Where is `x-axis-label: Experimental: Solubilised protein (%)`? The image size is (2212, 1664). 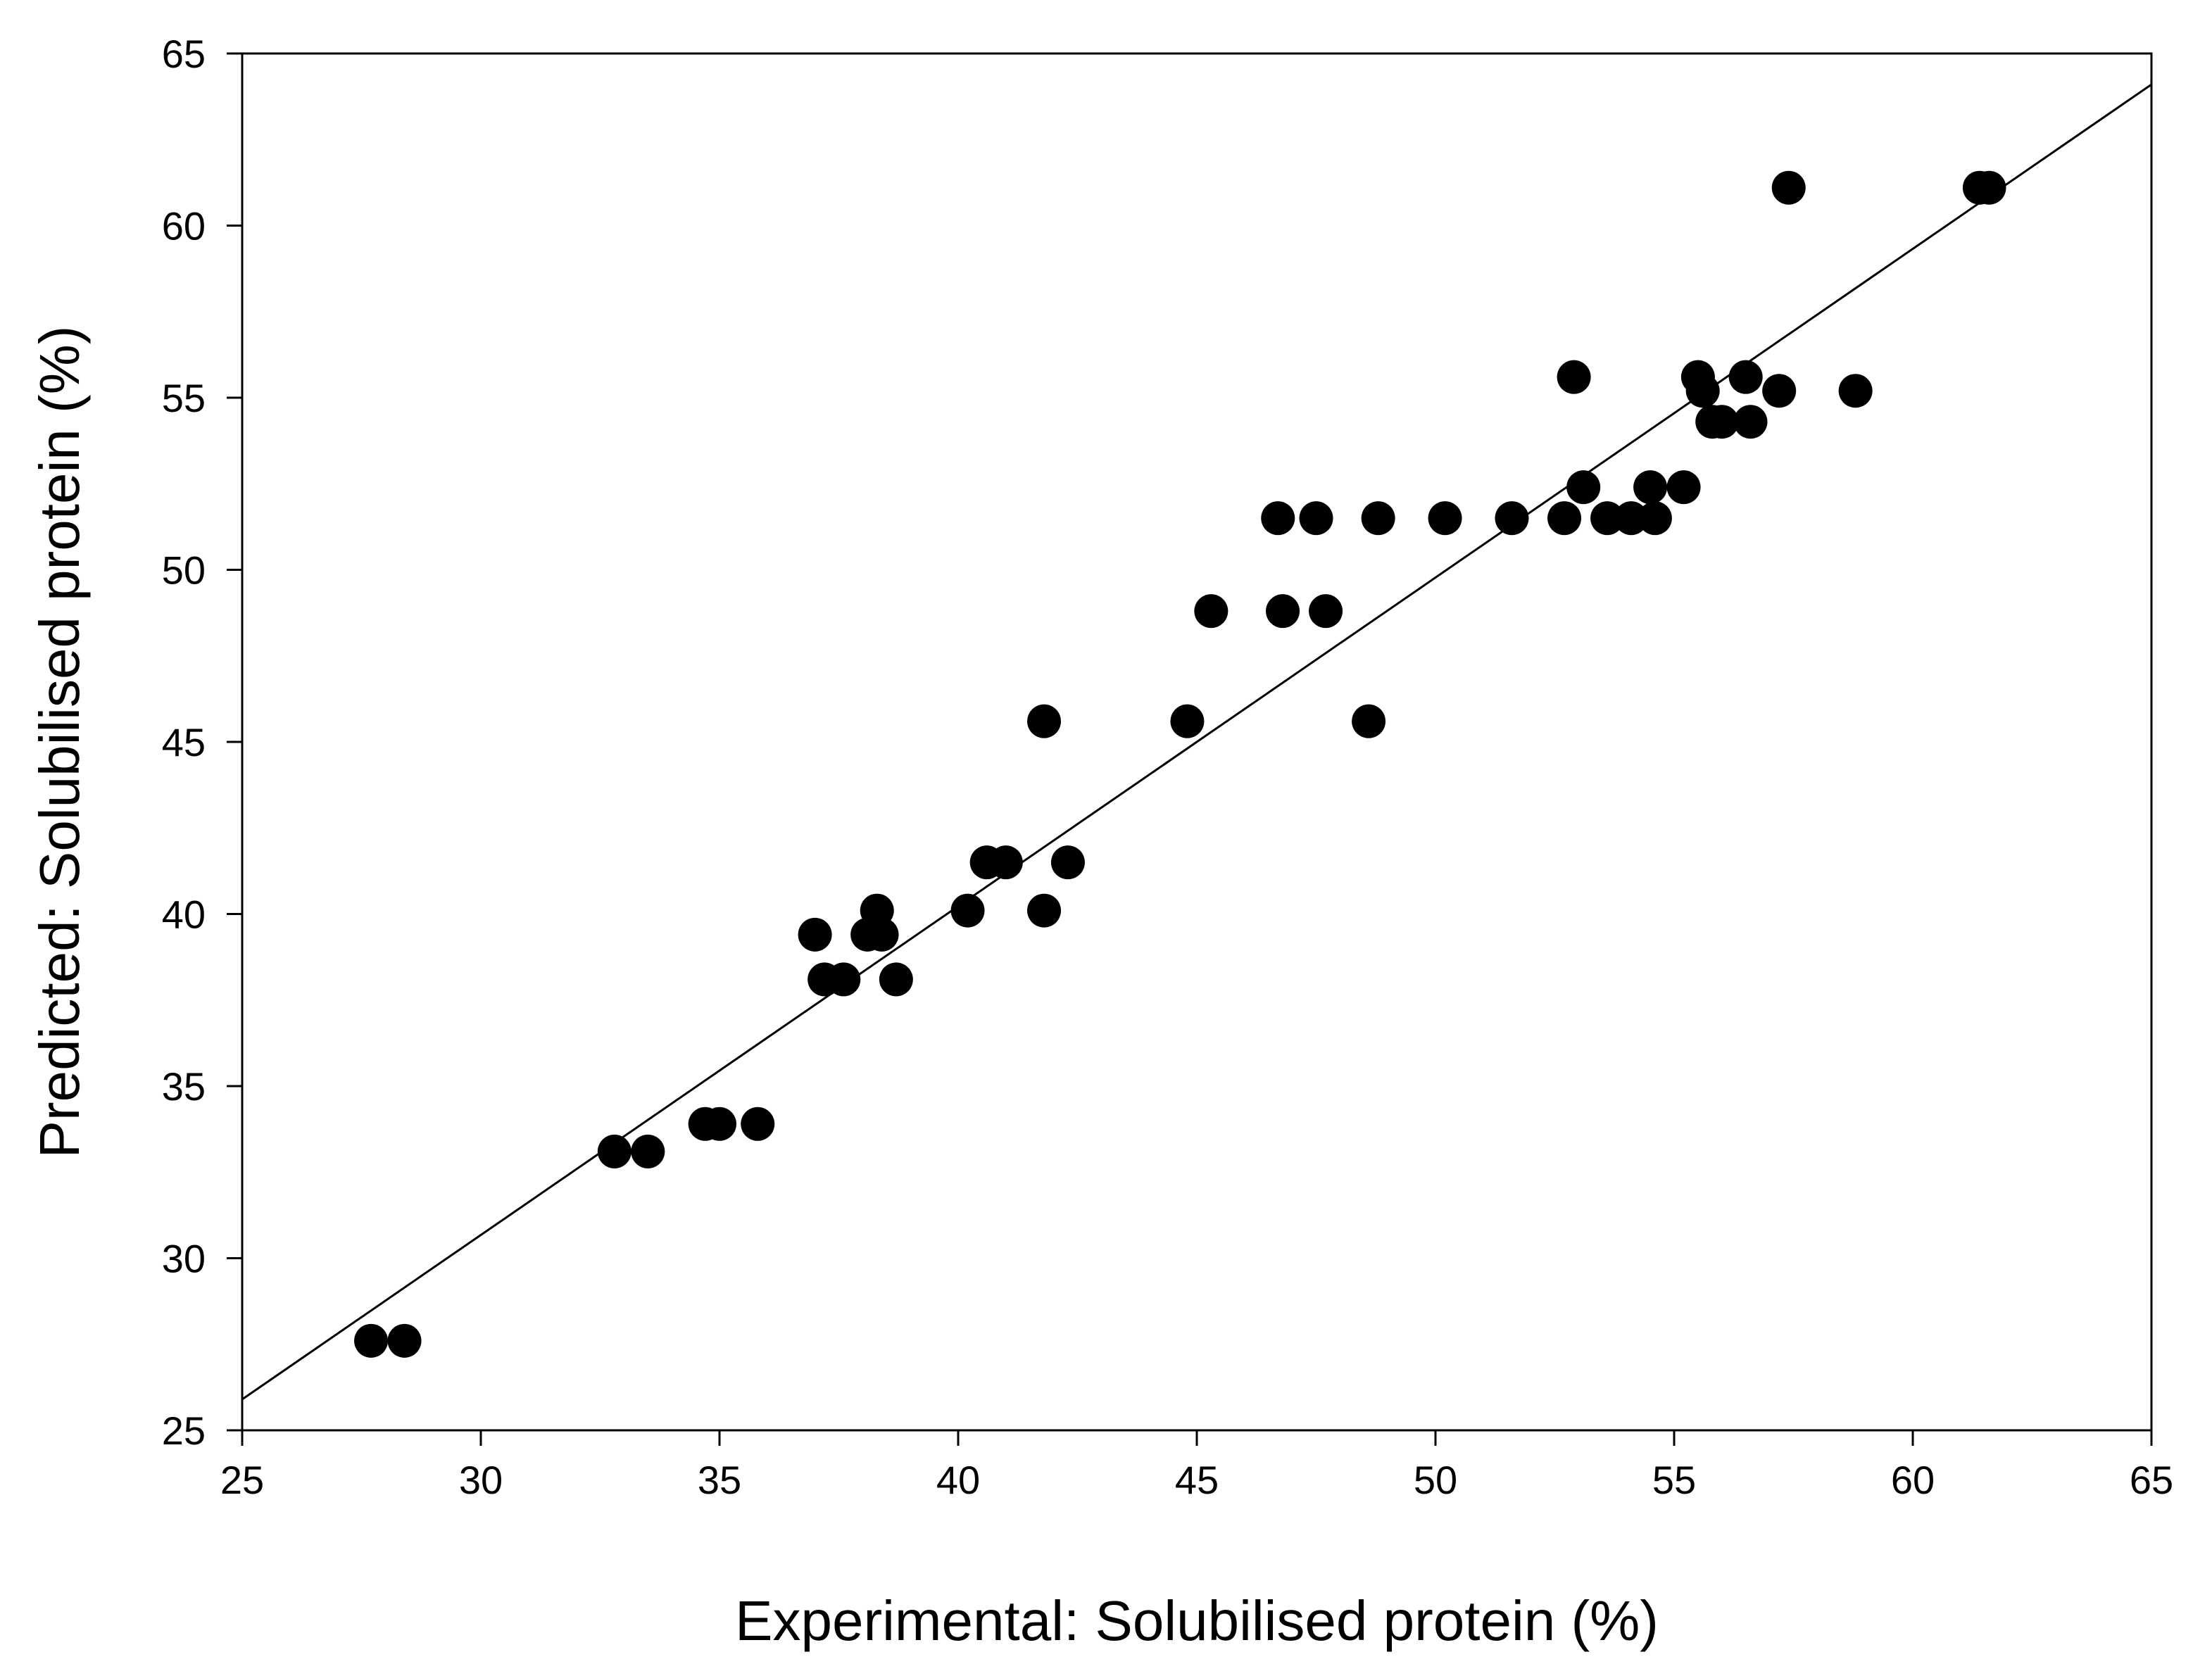 x-axis-label: Experimental: Solubilised protein (%) is located at coordinates (1197, 1620).